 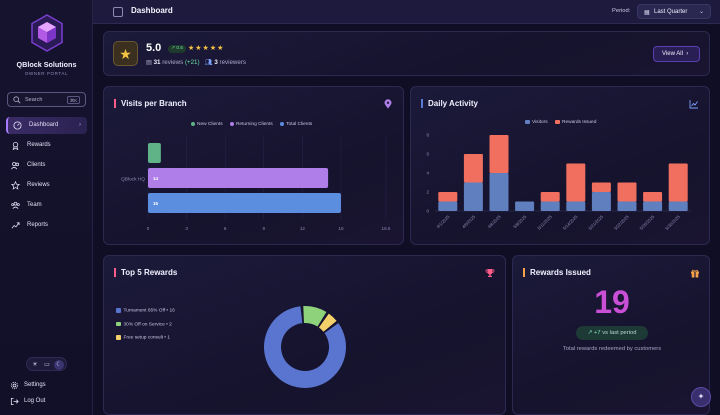 I want to click on gift-icon, so click(x=695, y=273).